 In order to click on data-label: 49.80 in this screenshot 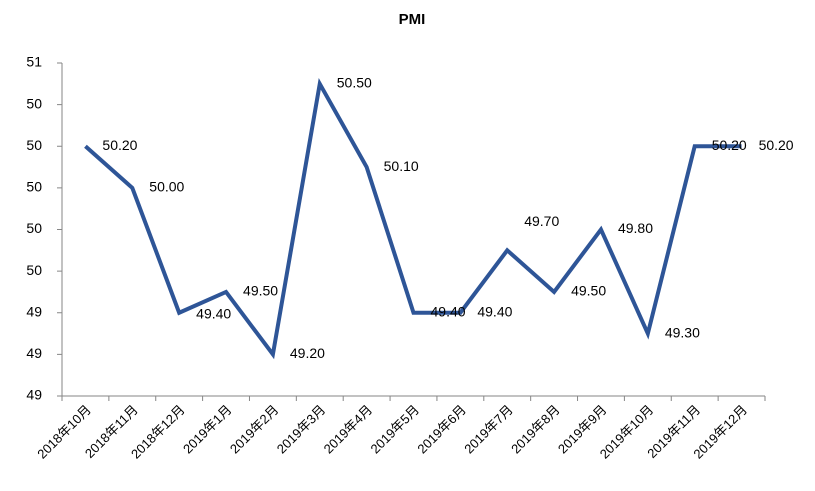, I will do `click(635, 228)`.